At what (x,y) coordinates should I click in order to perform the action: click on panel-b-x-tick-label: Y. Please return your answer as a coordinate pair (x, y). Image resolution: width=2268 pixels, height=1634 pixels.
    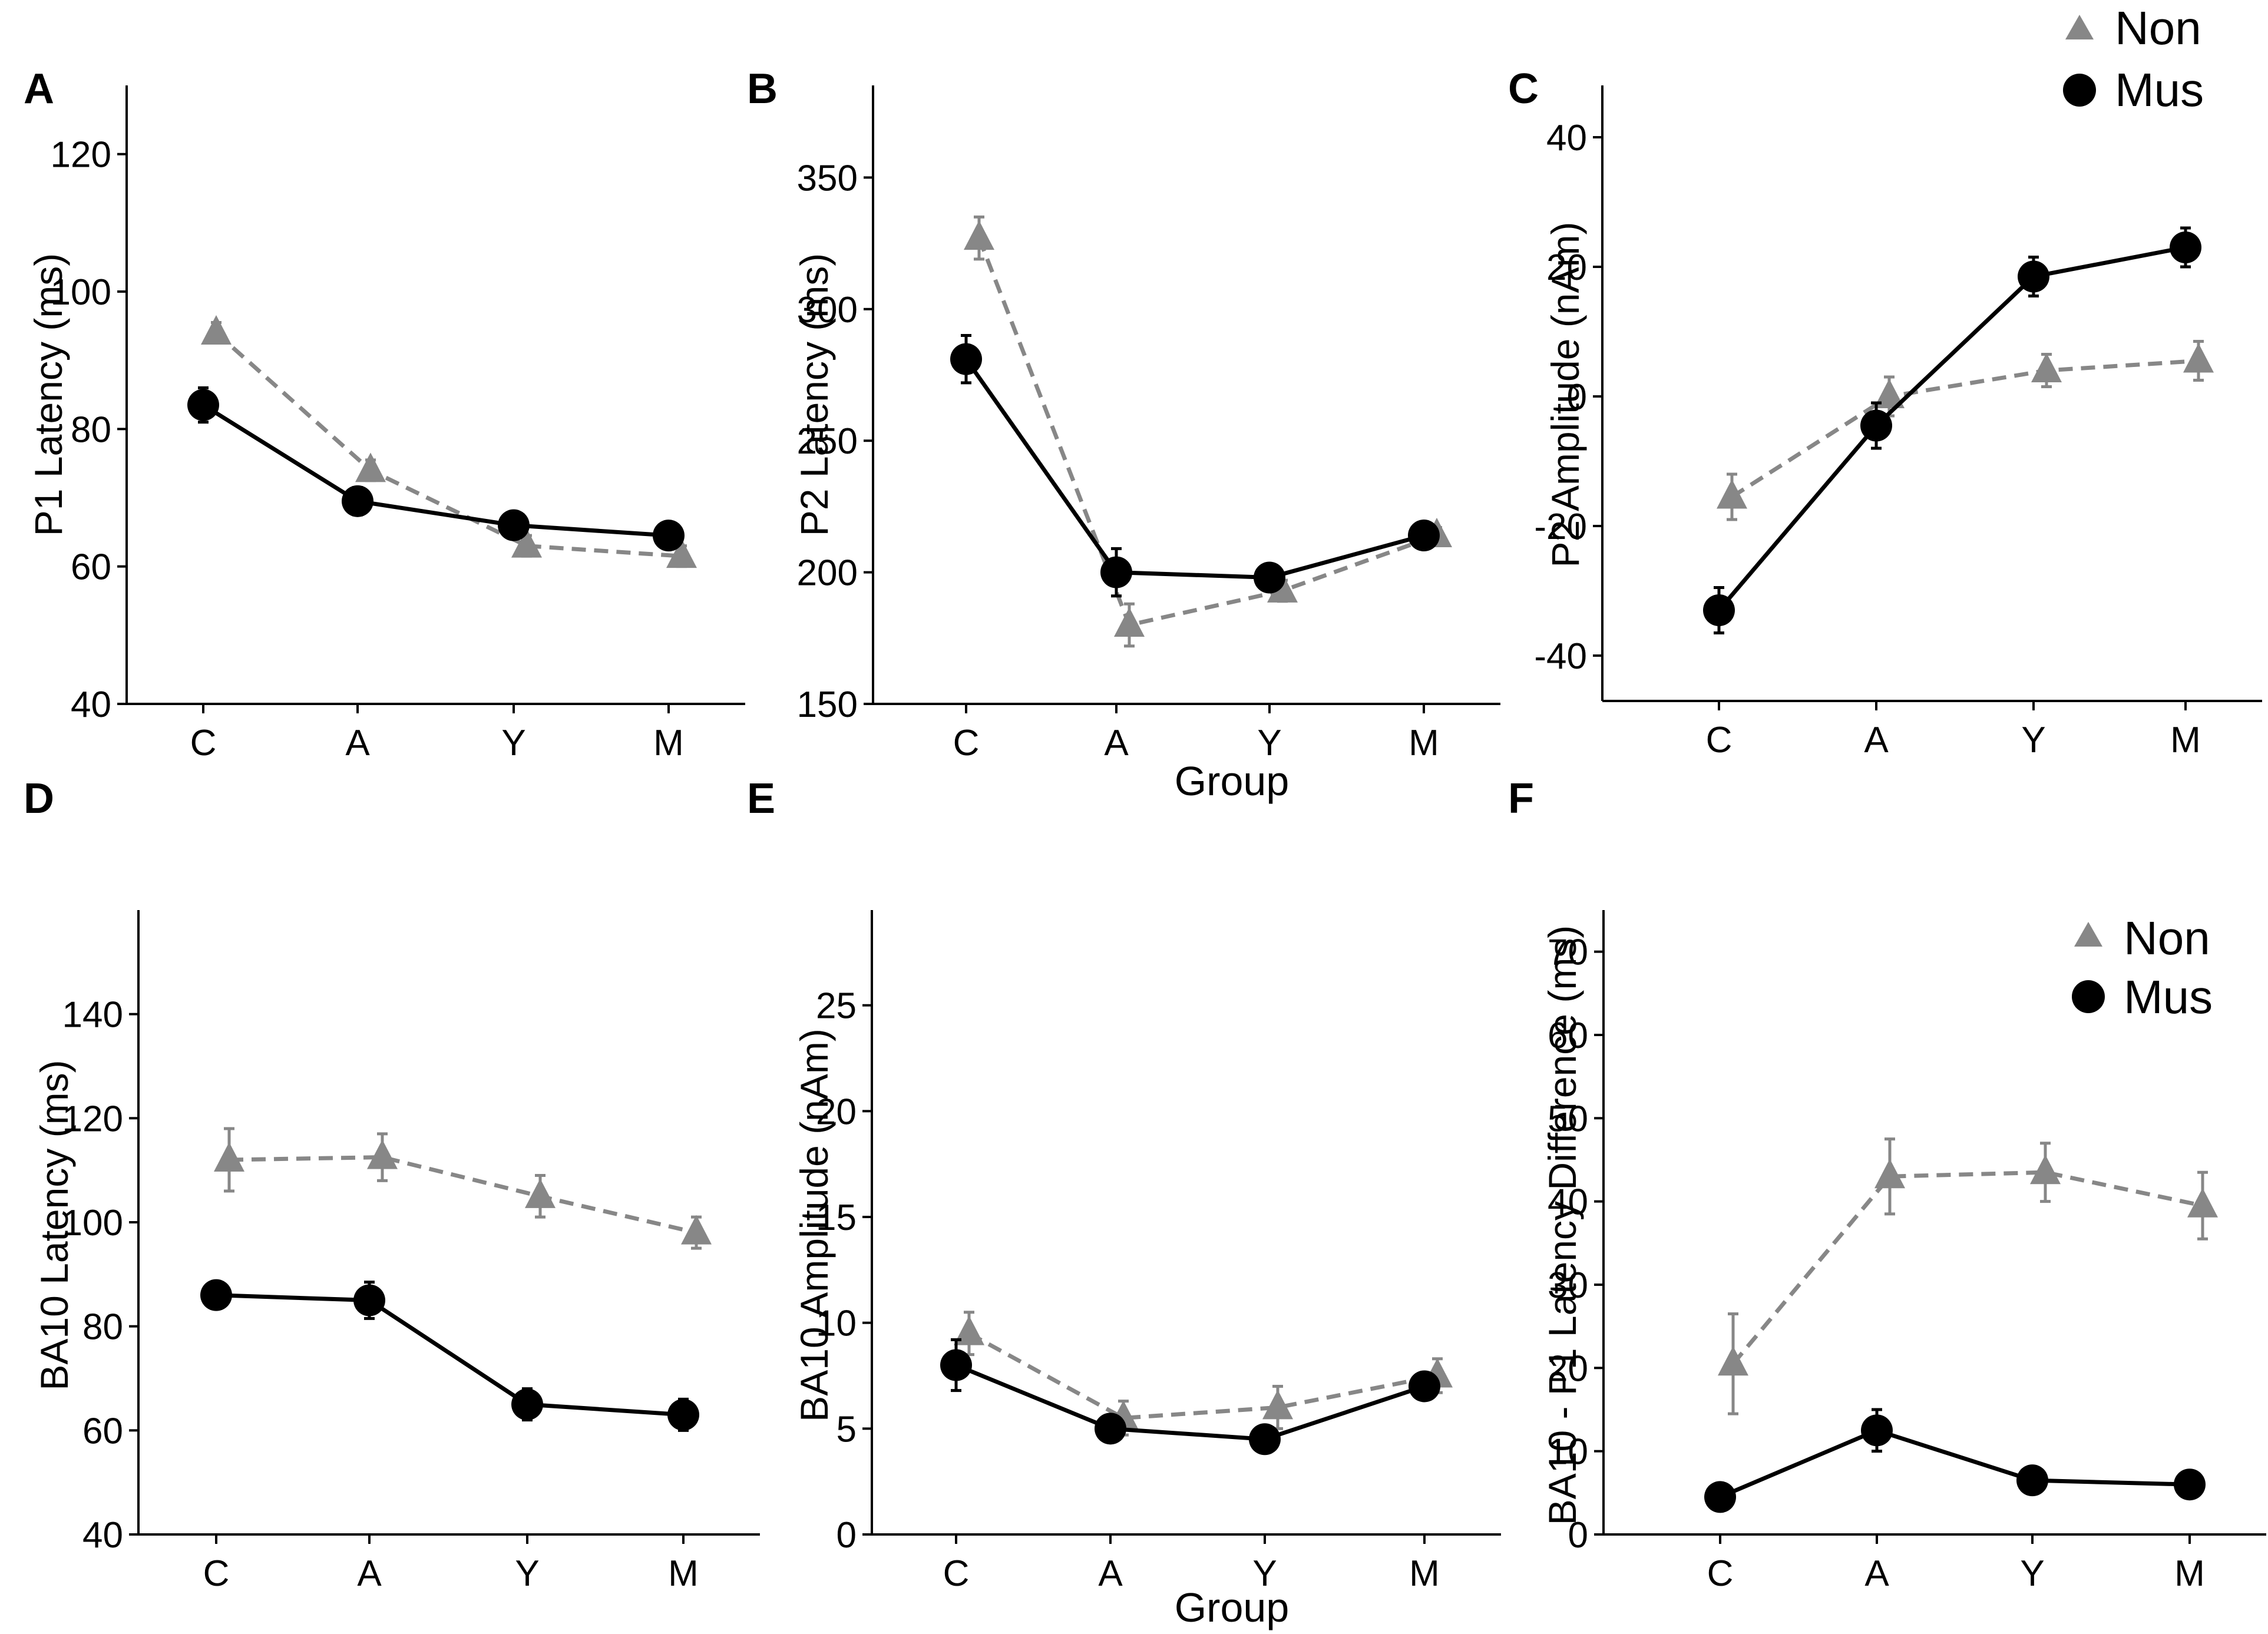
    Looking at the image, I should click on (1269, 743).